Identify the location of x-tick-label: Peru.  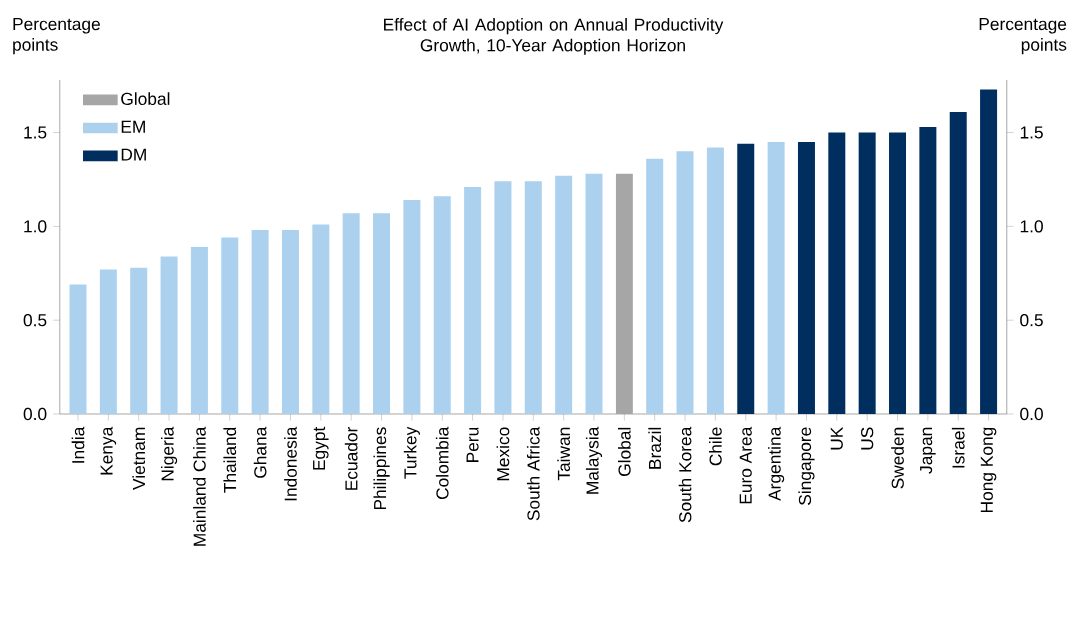
(472, 444).